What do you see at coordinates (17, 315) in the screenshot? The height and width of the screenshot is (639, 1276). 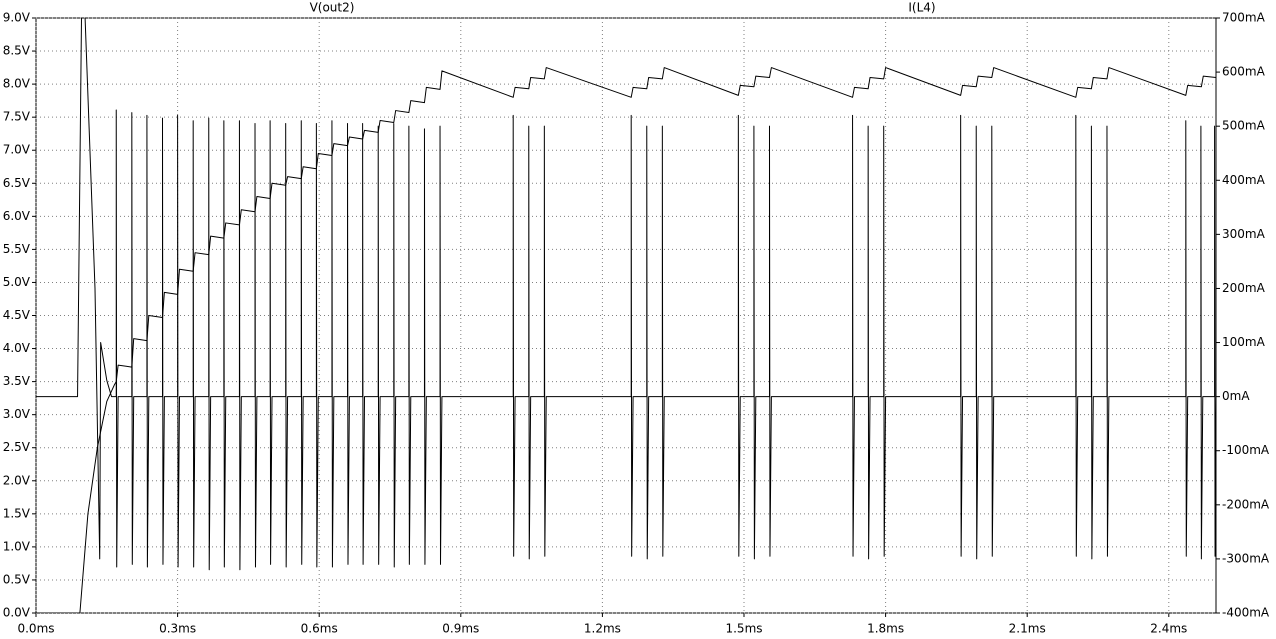 I see `y-tick-label: 4.5V` at bounding box center [17, 315].